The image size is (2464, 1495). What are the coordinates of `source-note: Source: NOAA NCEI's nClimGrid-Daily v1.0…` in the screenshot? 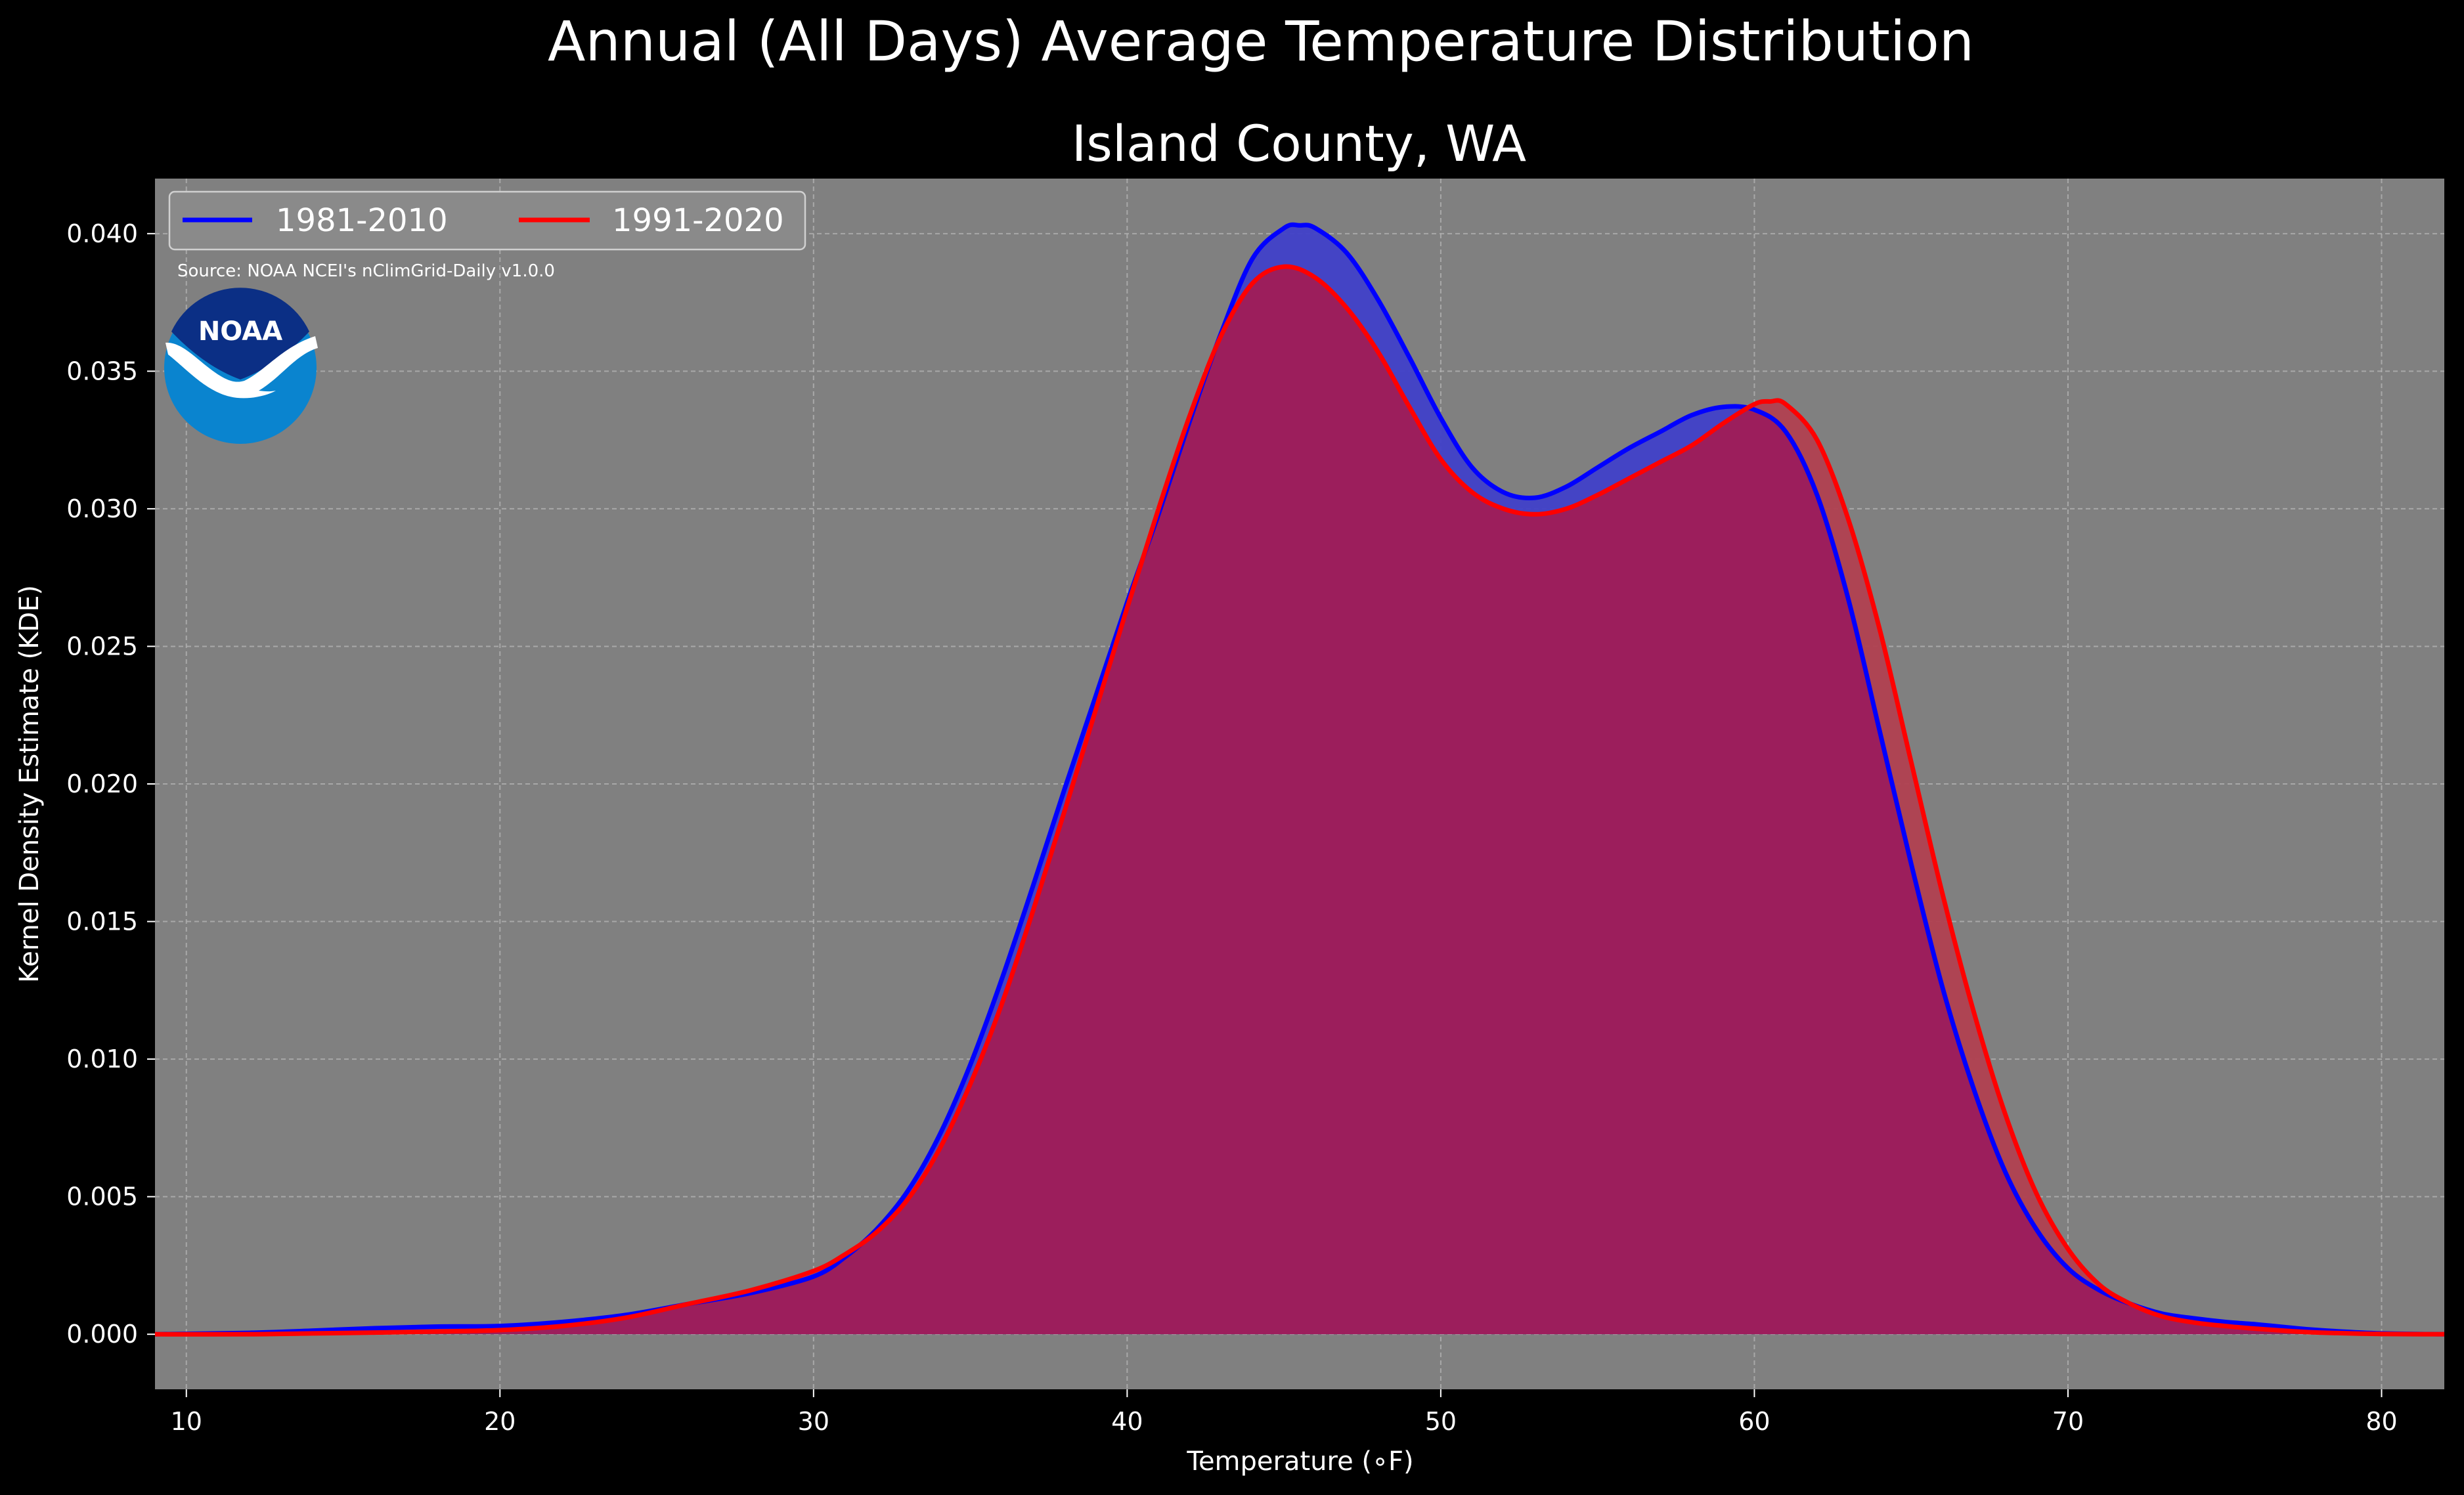 It's located at (366, 271).